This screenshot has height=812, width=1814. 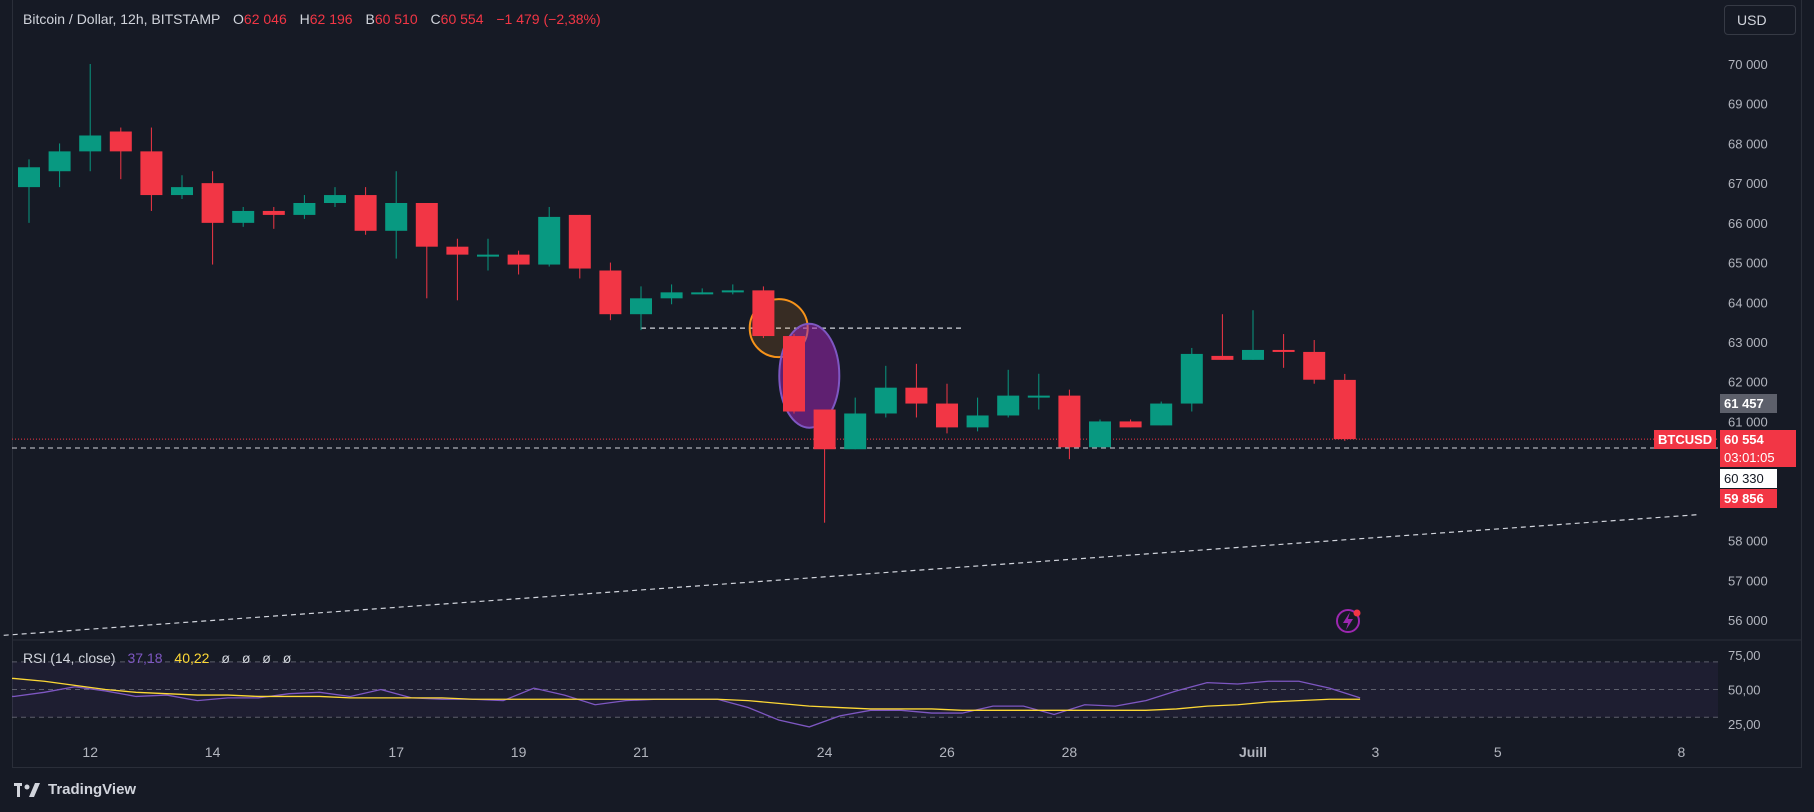 What do you see at coordinates (865, 689) in the screenshot?
I see `rsi-background` at bounding box center [865, 689].